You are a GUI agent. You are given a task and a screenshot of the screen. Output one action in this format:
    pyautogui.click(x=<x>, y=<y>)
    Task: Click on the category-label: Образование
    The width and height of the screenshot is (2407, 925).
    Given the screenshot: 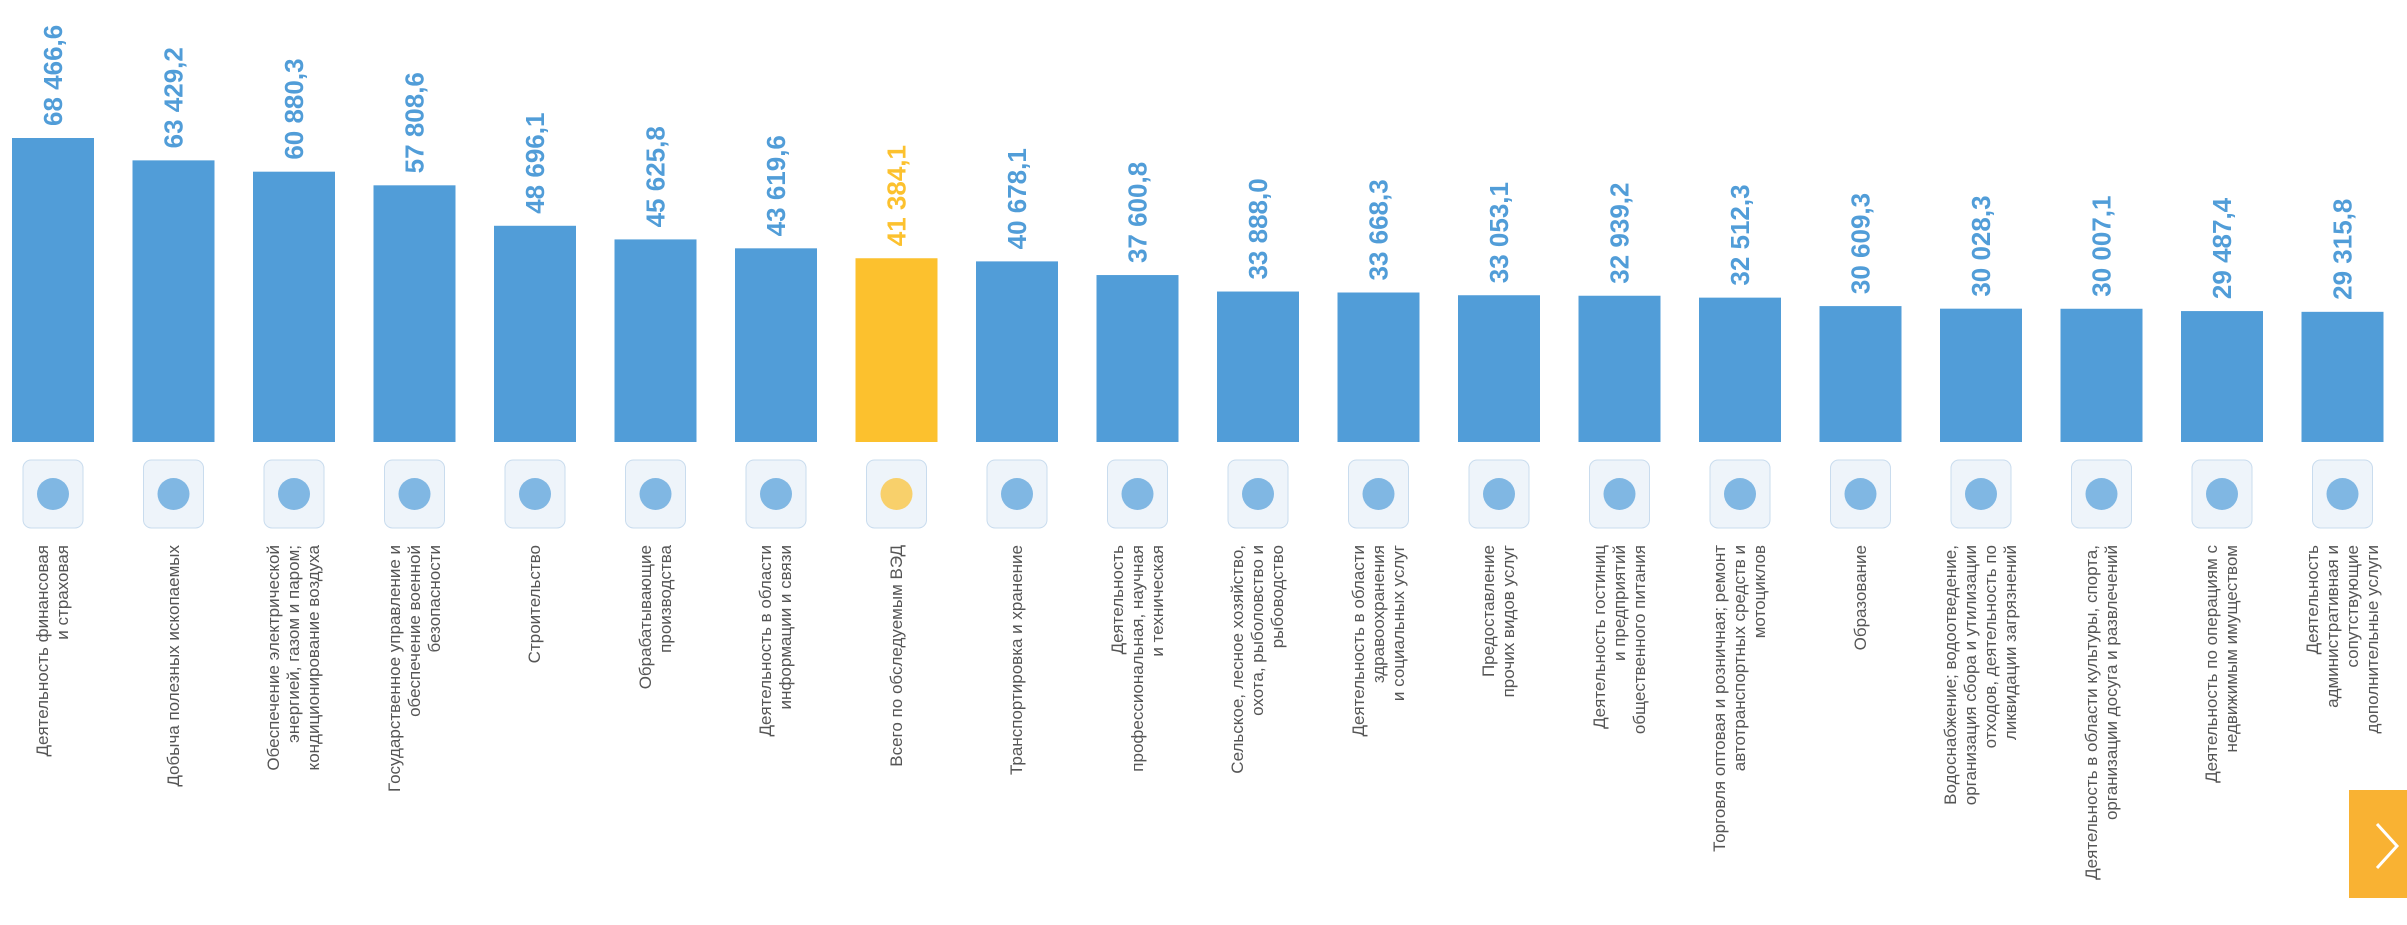 What is the action you would take?
    pyautogui.click(x=1860, y=598)
    